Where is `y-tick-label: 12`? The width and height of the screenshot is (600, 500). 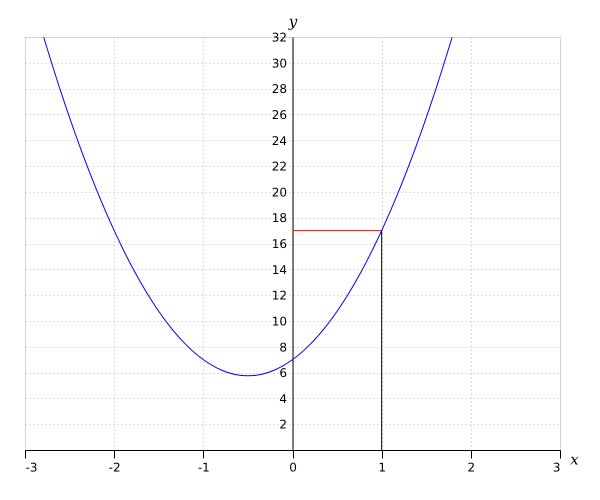 y-tick-label: 12 is located at coordinates (279, 295).